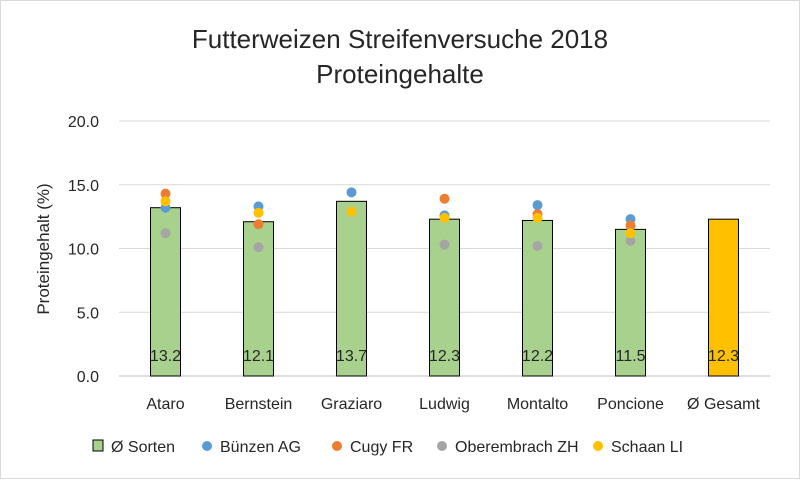 The image size is (800, 483). I want to click on y-tick-labels: 0.0 5.0 10.0 15.0 20.0, so click(83, 250).